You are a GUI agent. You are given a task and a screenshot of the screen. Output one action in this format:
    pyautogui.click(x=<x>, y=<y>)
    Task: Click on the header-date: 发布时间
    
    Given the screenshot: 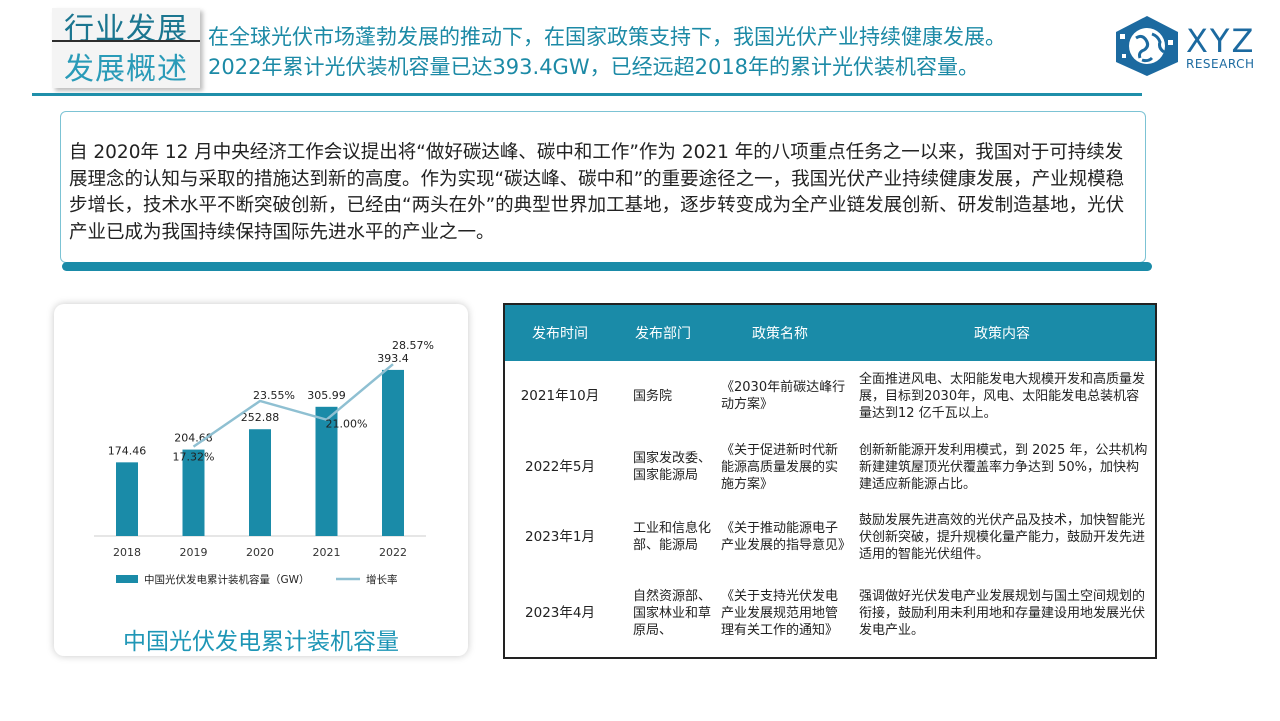 What is the action you would take?
    pyautogui.click(x=560, y=333)
    